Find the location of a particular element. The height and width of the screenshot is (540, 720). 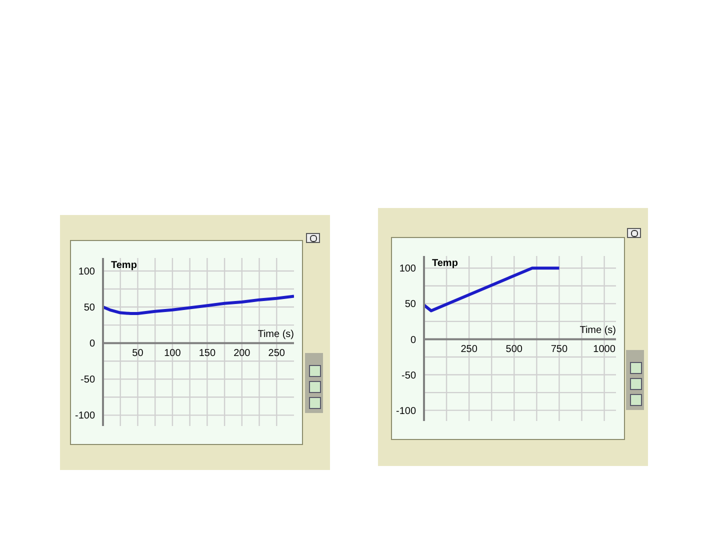

x-tick-label: 100 is located at coordinates (173, 354).